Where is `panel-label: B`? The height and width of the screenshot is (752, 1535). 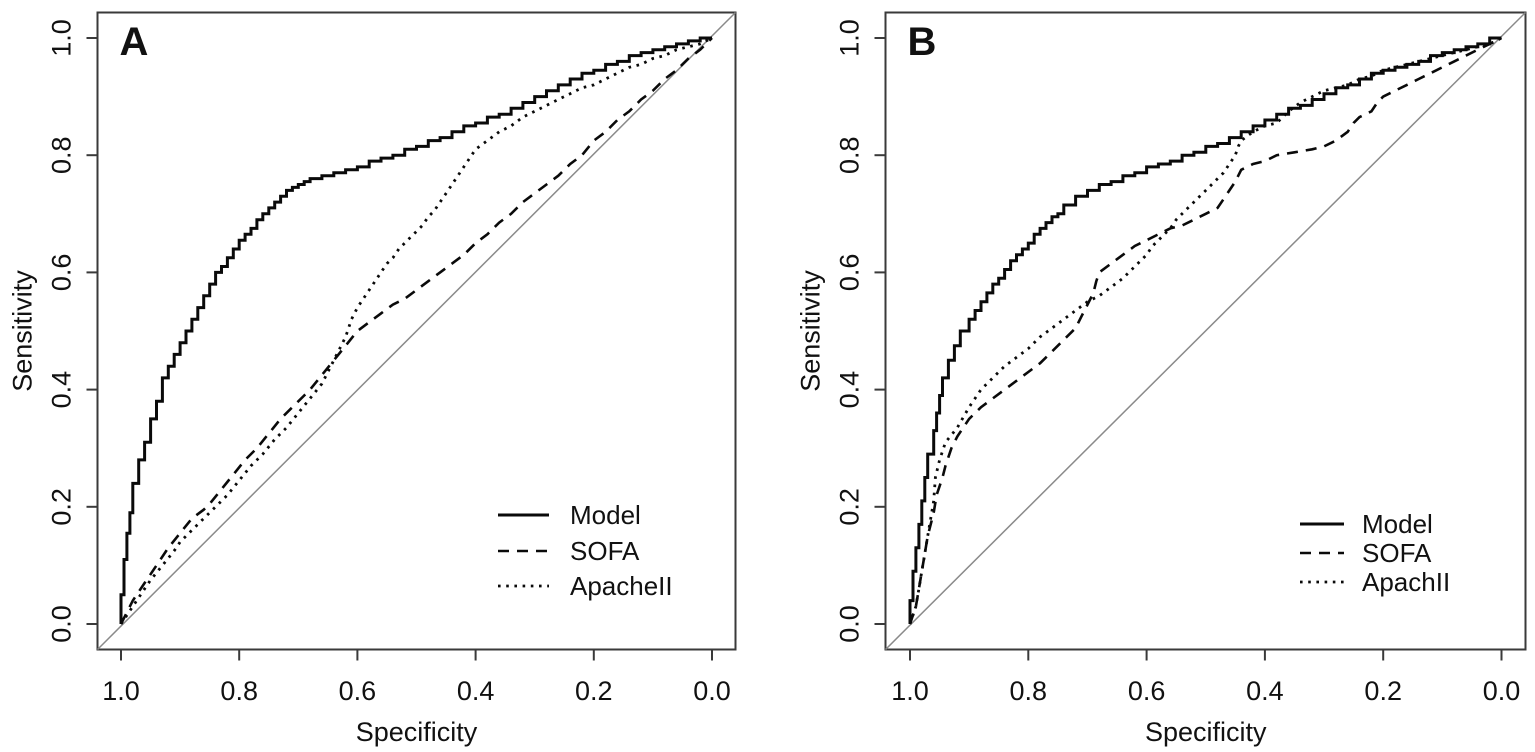 panel-label: B is located at coordinates (922, 42).